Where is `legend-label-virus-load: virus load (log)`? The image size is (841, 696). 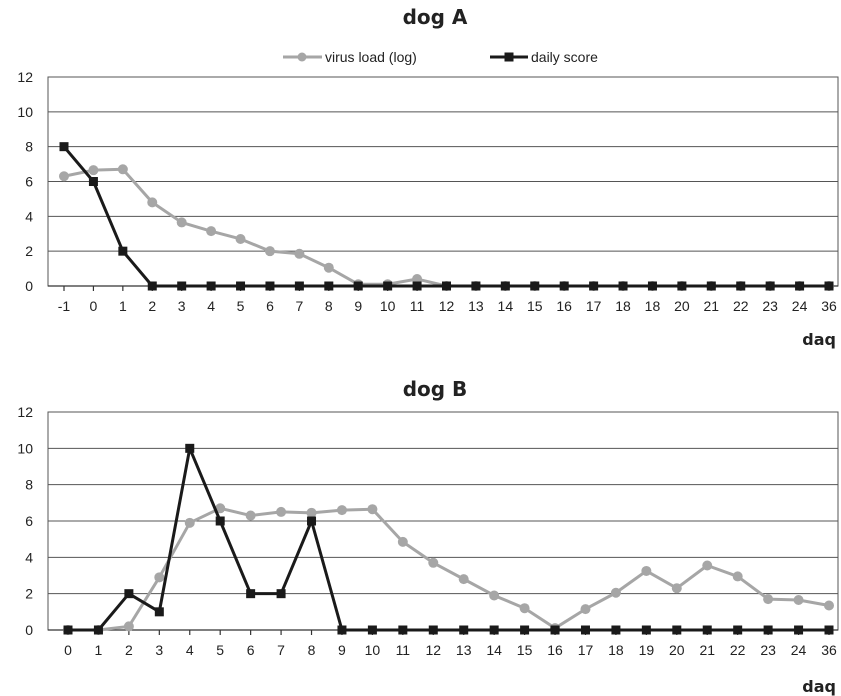 legend-label-virus-load: virus load (log) is located at coordinates (371, 57).